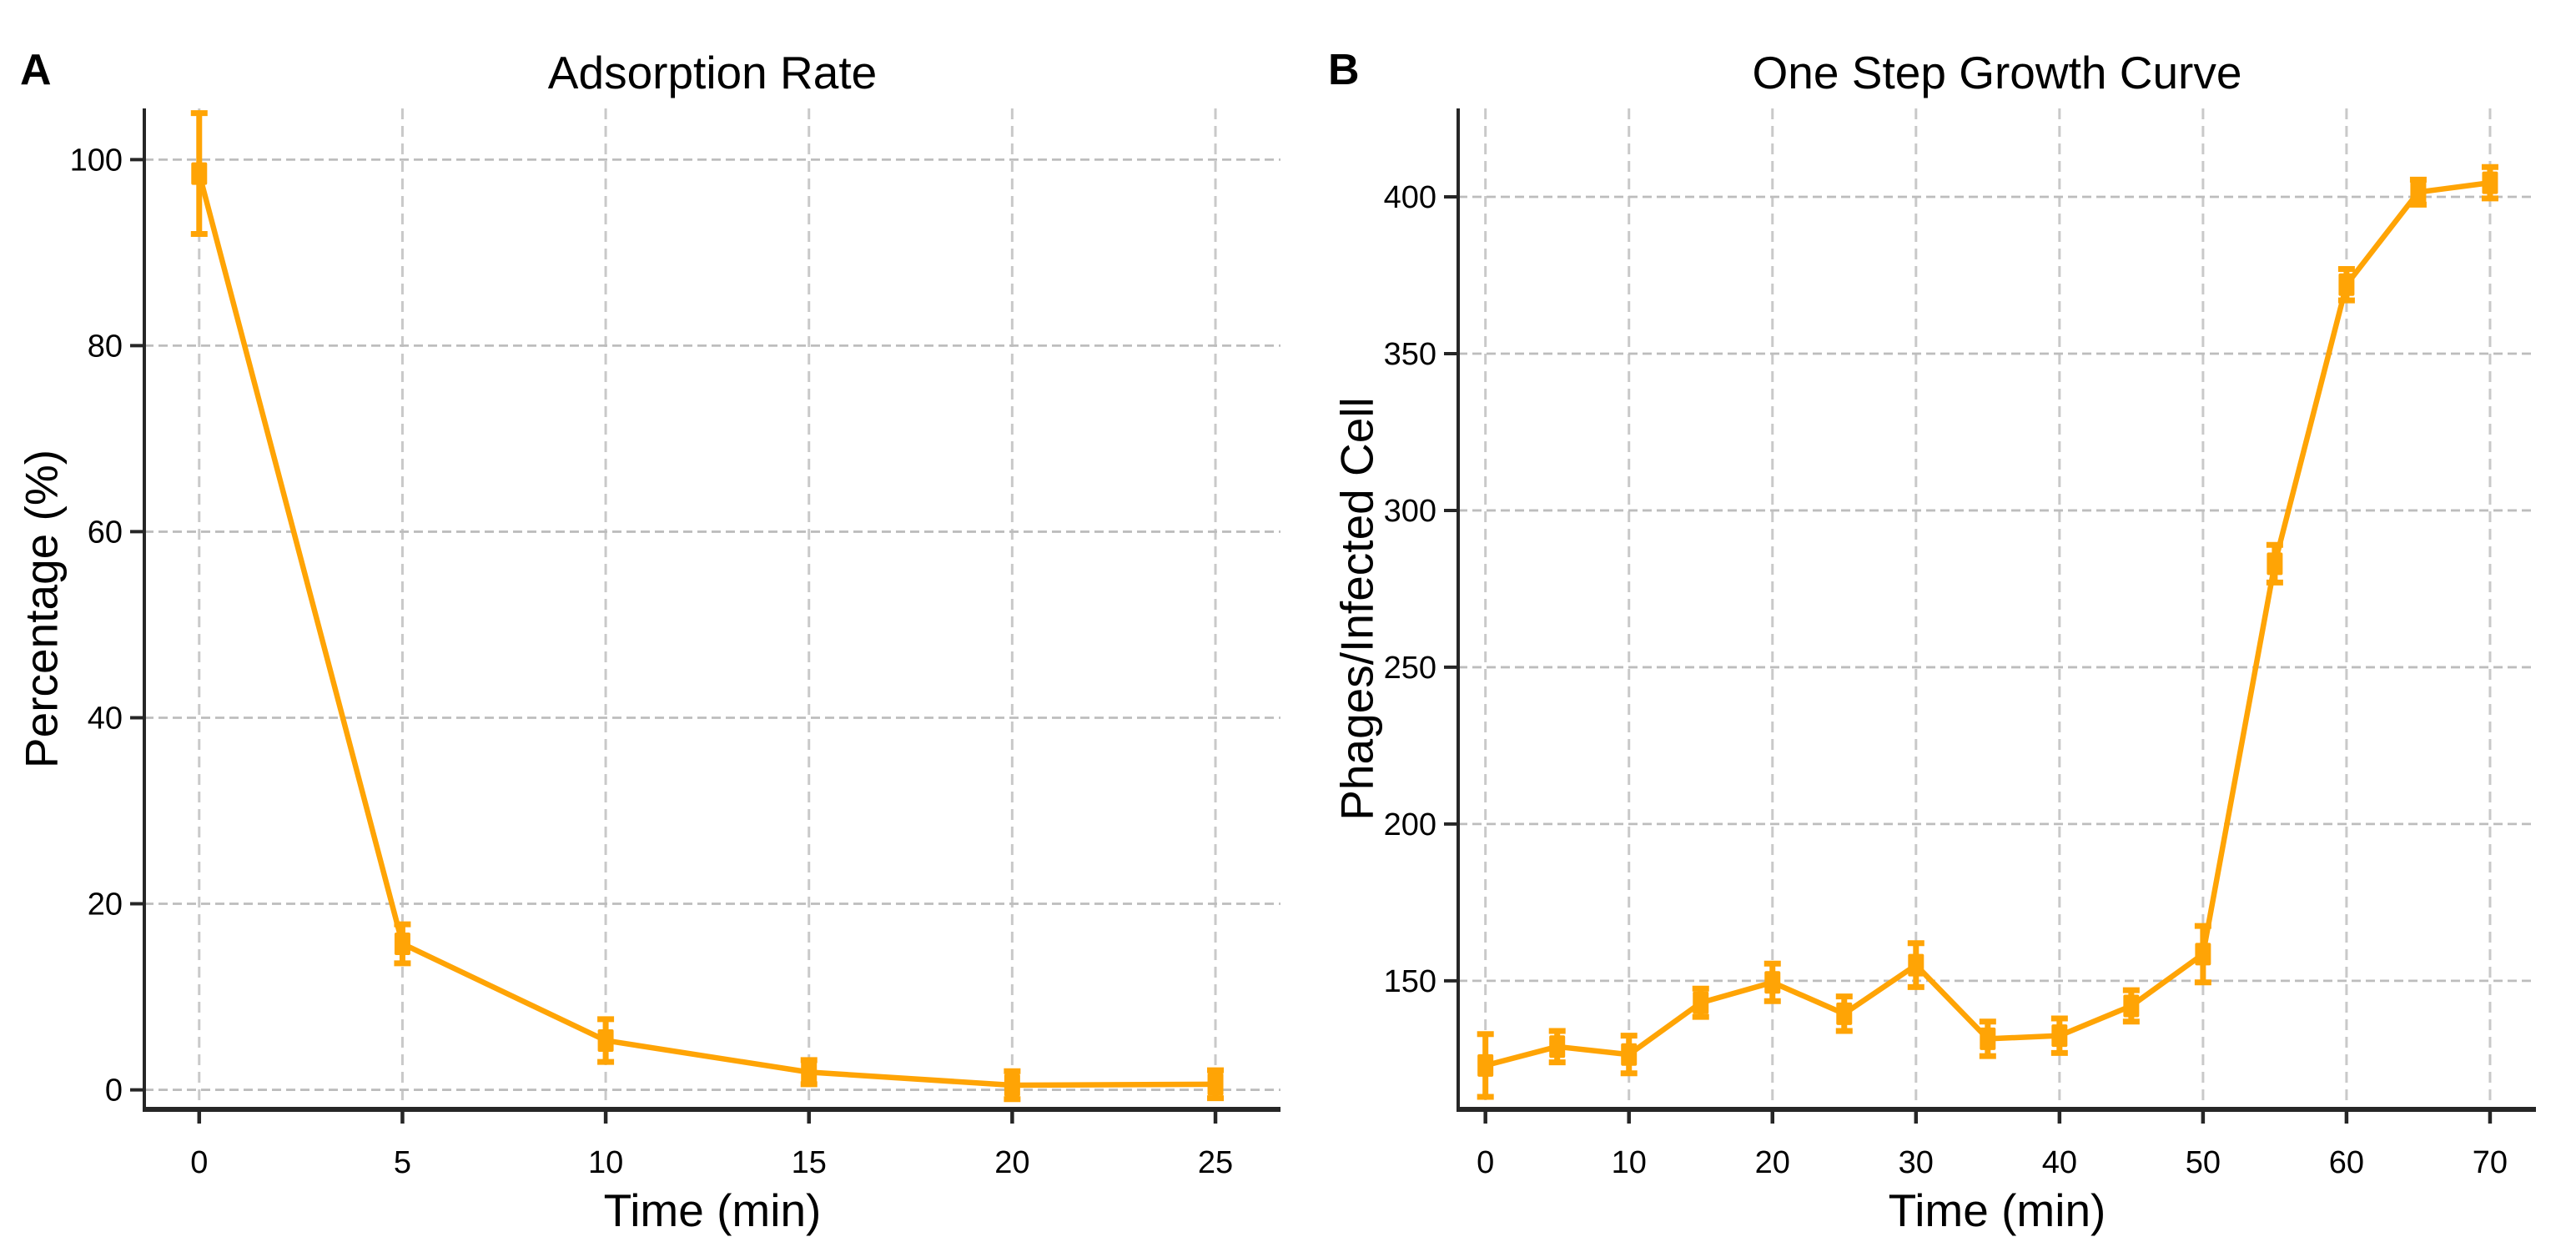 The width and height of the screenshot is (2576, 1247). What do you see at coordinates (1410, 355) in the screenshot?
I see `y-tick-label: 350` at bounding box center [1410, 355].